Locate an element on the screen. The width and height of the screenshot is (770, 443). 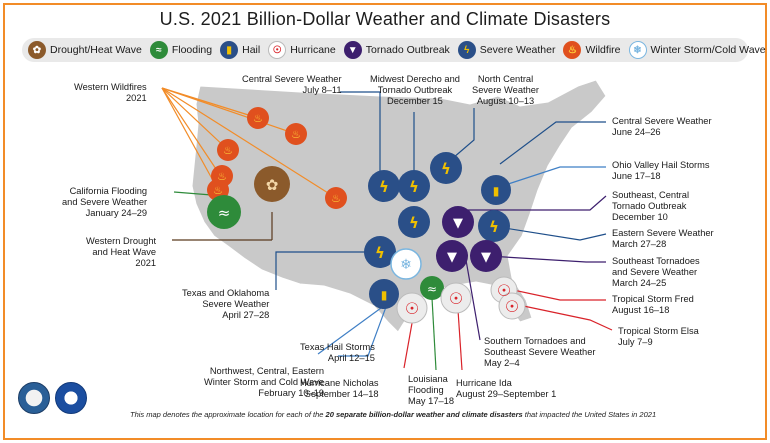
callout-north-central: North Central Severe Weather August 10–13 is located at coordinates (506, 90).